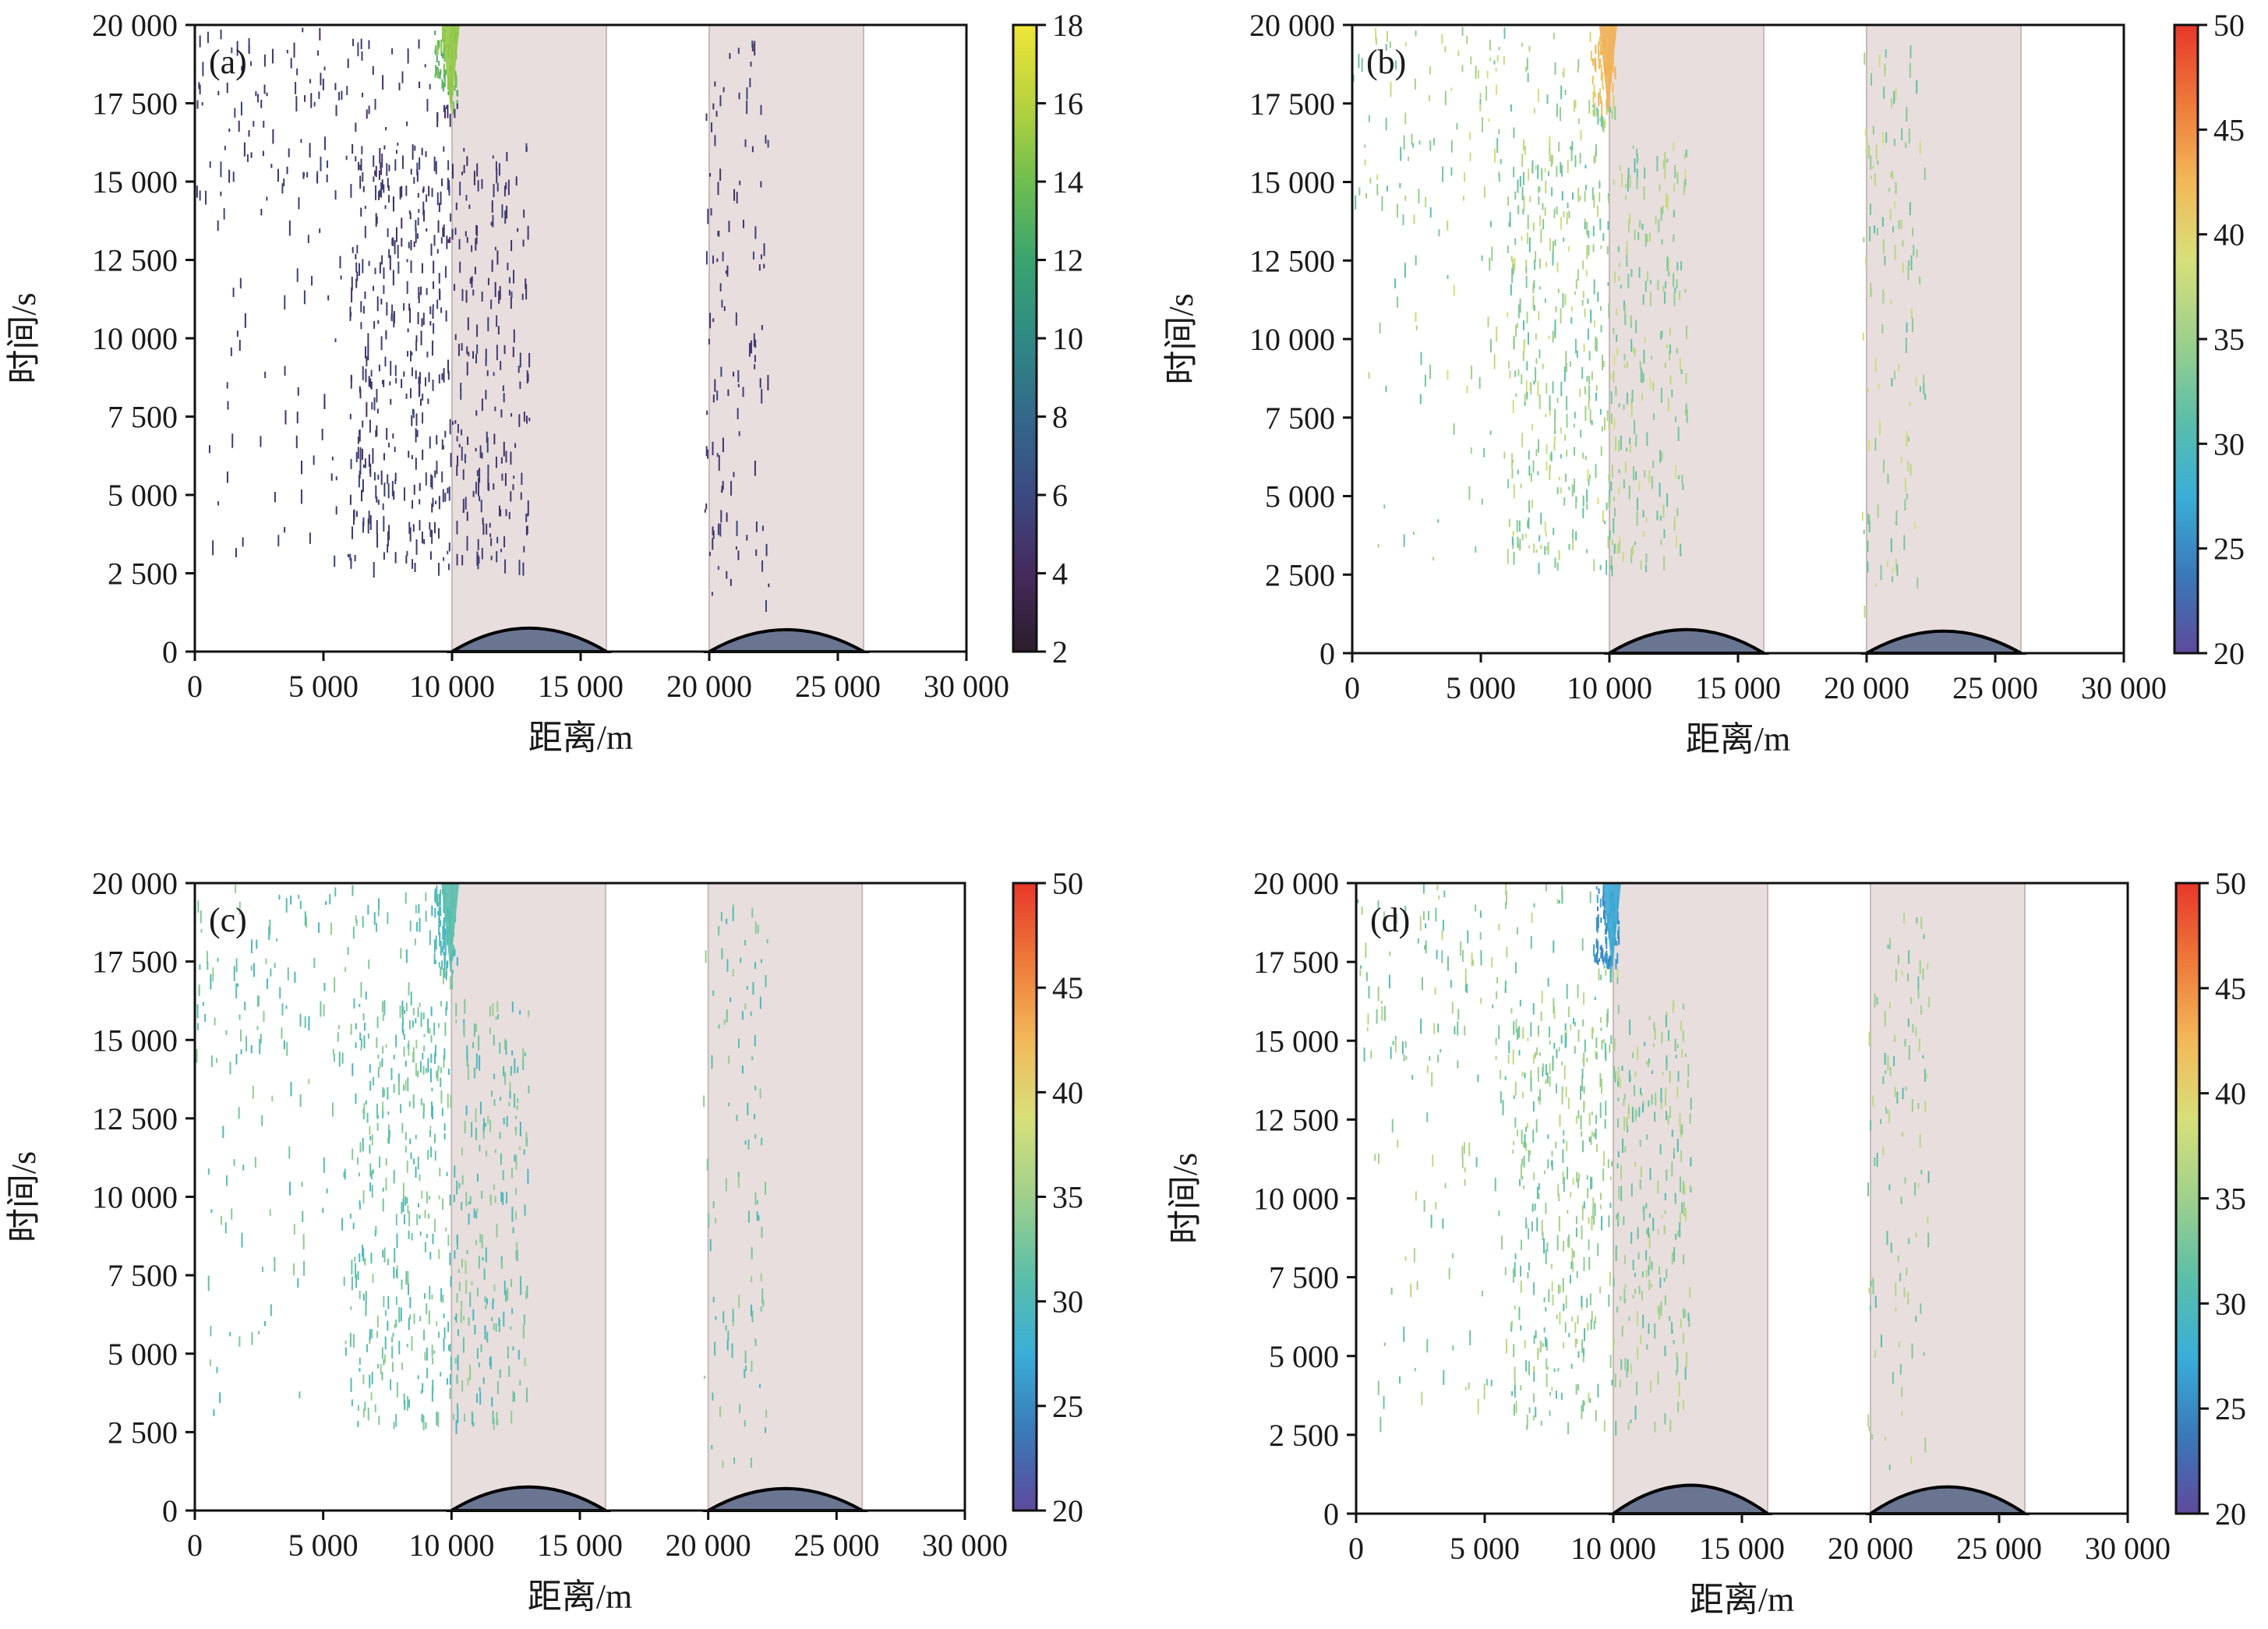  I want to click on colorbar-tick-label: 30, so click(1067, 1302).